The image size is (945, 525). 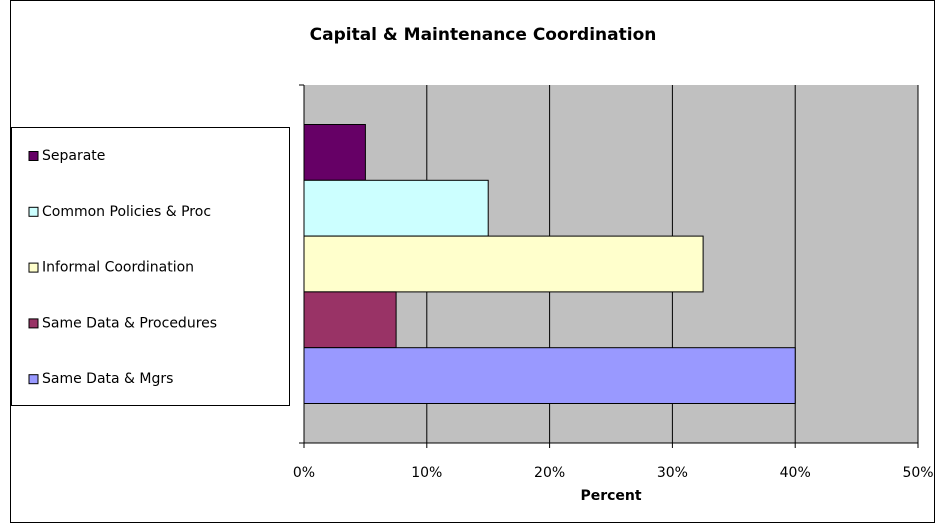 I want to click on x-tick-label: 20%, so click(x=549, y=473).